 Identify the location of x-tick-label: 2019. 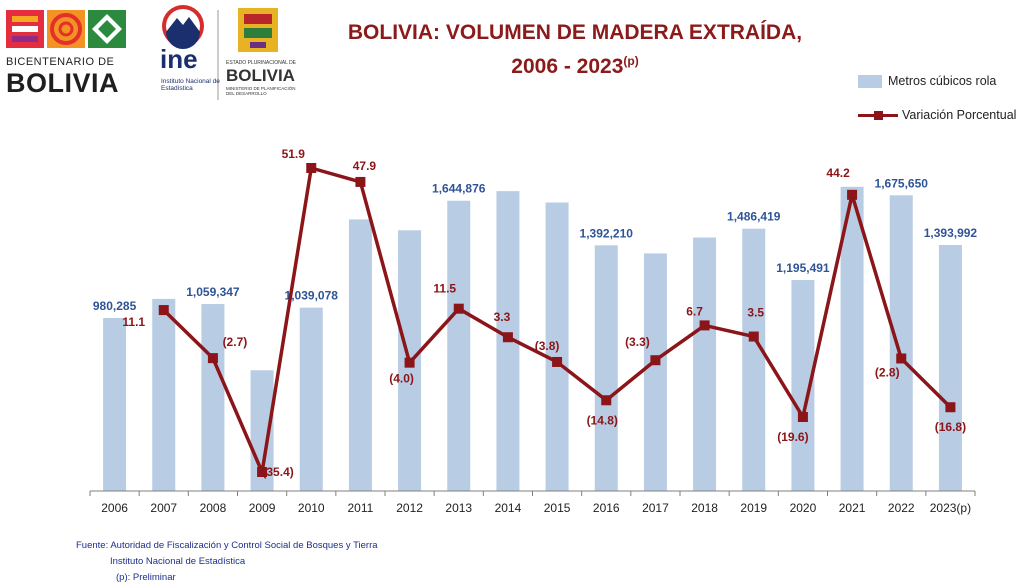
(753, 508).